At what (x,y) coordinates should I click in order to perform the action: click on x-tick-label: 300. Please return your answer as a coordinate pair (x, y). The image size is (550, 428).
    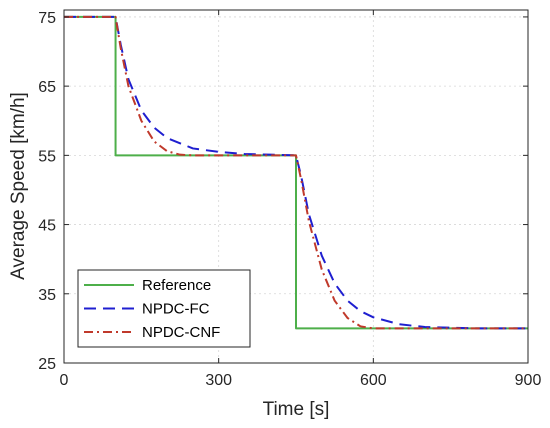
    Looking at the image, I should click on (218, 380).